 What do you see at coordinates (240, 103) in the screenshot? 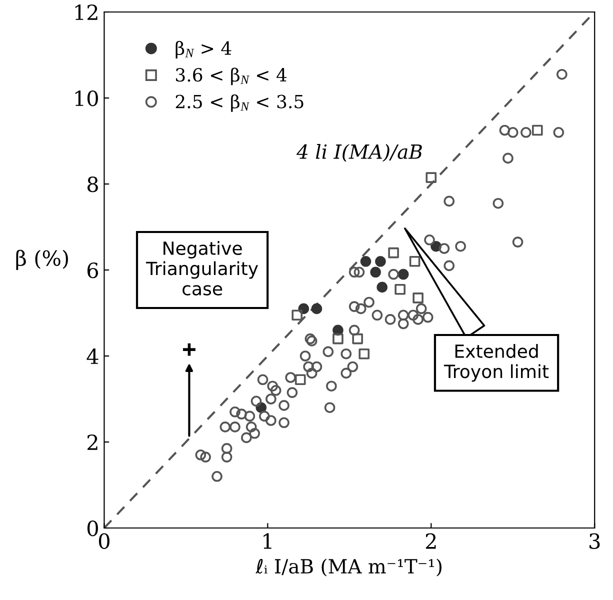
I see `legend-label: 2.5 < β$_{N}$ < 3.5` at bounding box center [240, 103].